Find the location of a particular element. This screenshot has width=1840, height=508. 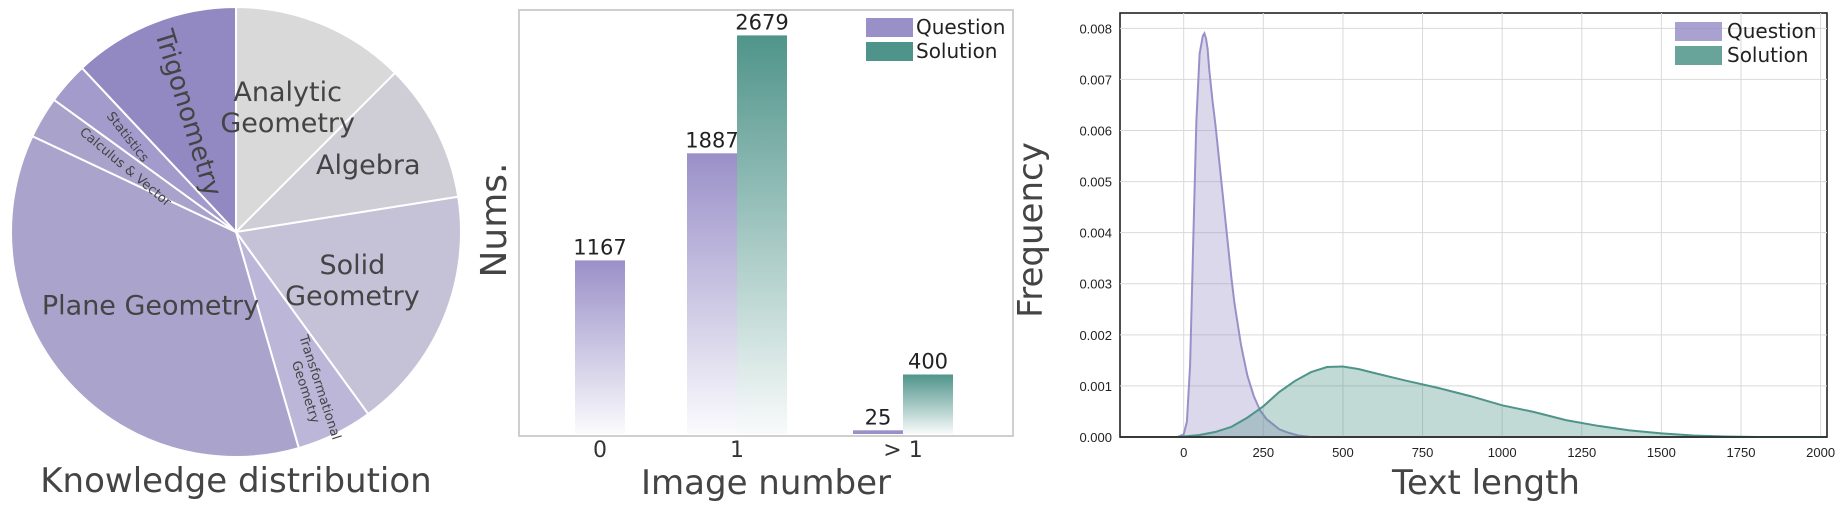

bar-value-label: 400 is located at coordinates (928, 362).